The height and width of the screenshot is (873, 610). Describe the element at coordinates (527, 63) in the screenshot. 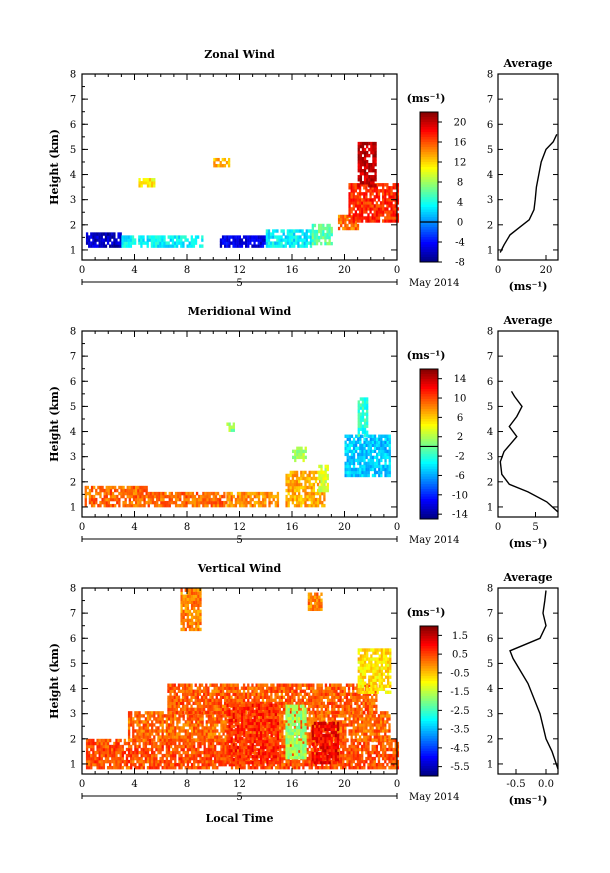

I see `average-title: Average` at that location.